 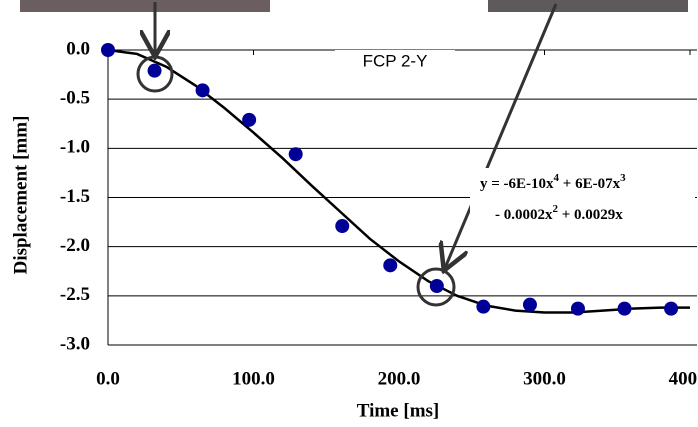 I want to click on equation: - 0.0002x2 + 0.0029x, so click(x=559, y=213).